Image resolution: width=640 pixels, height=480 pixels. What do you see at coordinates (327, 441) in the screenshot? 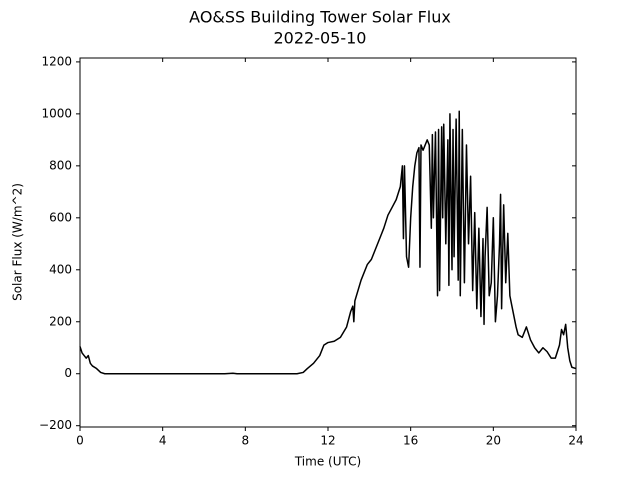
I see `x-tick-label: 12` at bounding box center [327, 441].